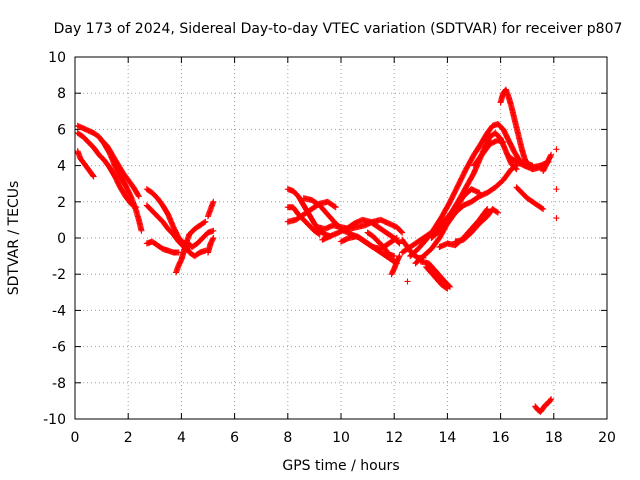 The height and width of the screenshot is (480, 640). I want to click on y-tick-label: 10, so click(57, 58).